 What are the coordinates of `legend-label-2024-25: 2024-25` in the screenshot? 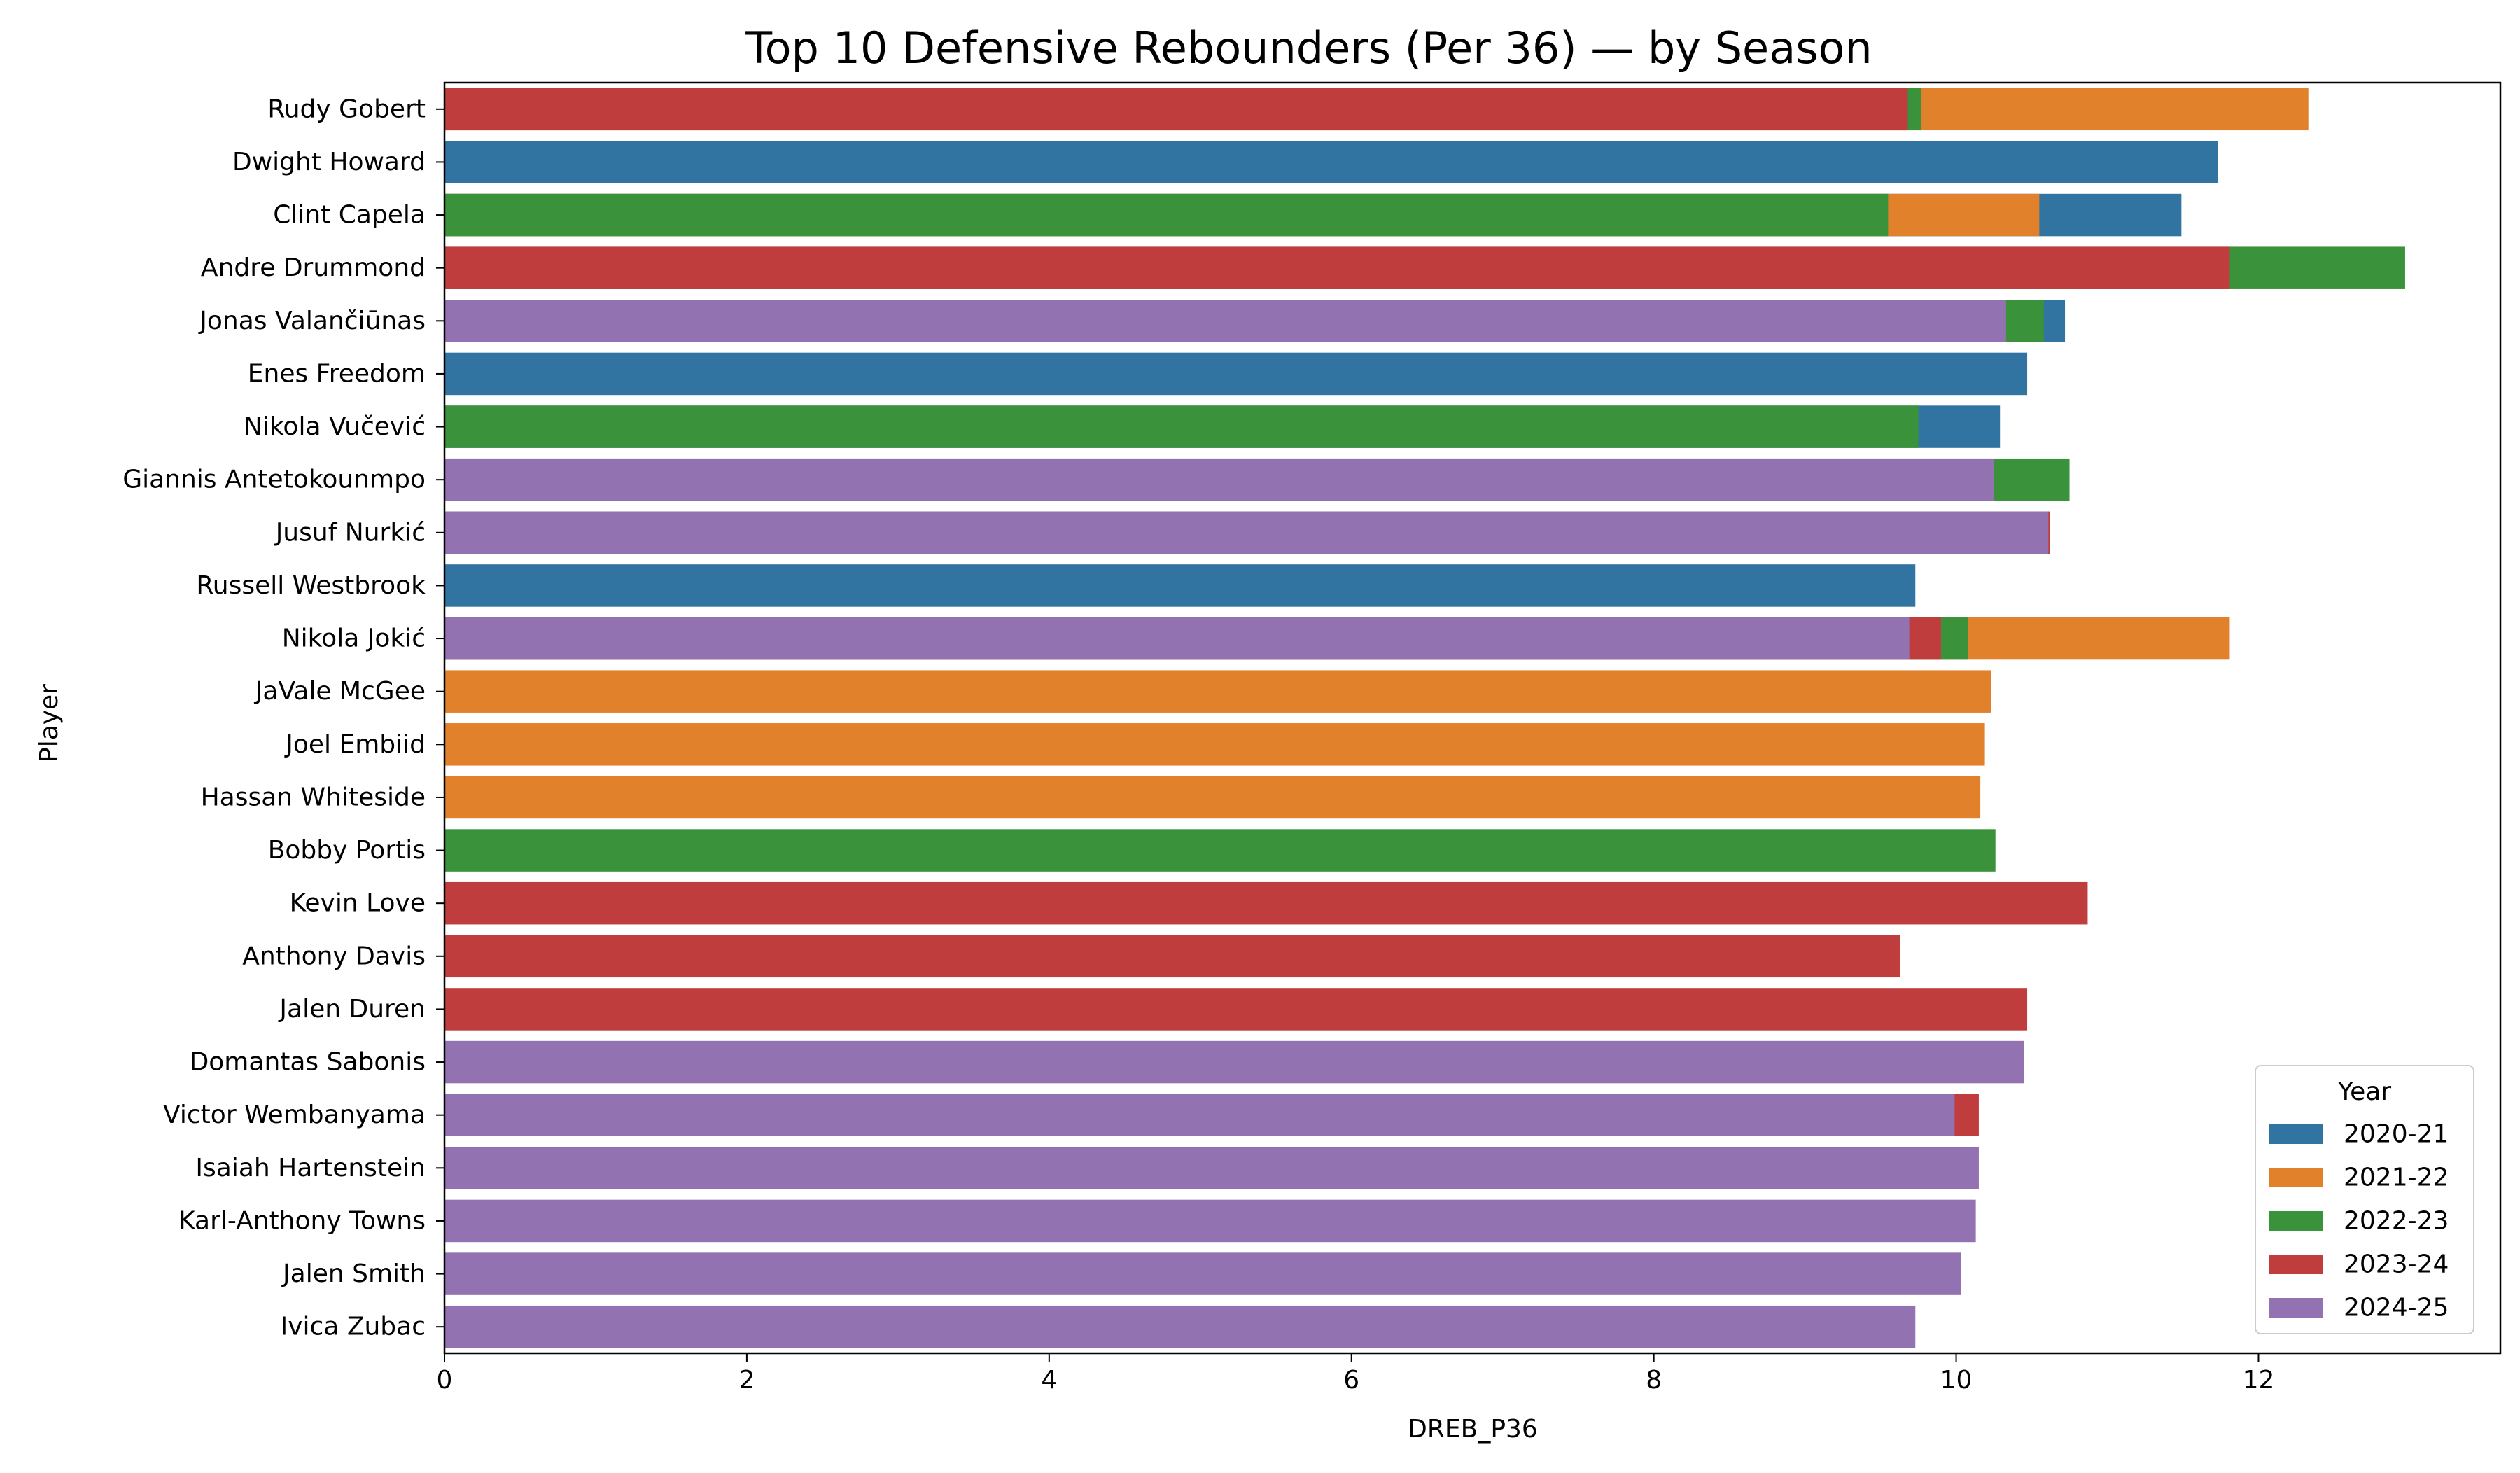 It's located at (2396, 1308).